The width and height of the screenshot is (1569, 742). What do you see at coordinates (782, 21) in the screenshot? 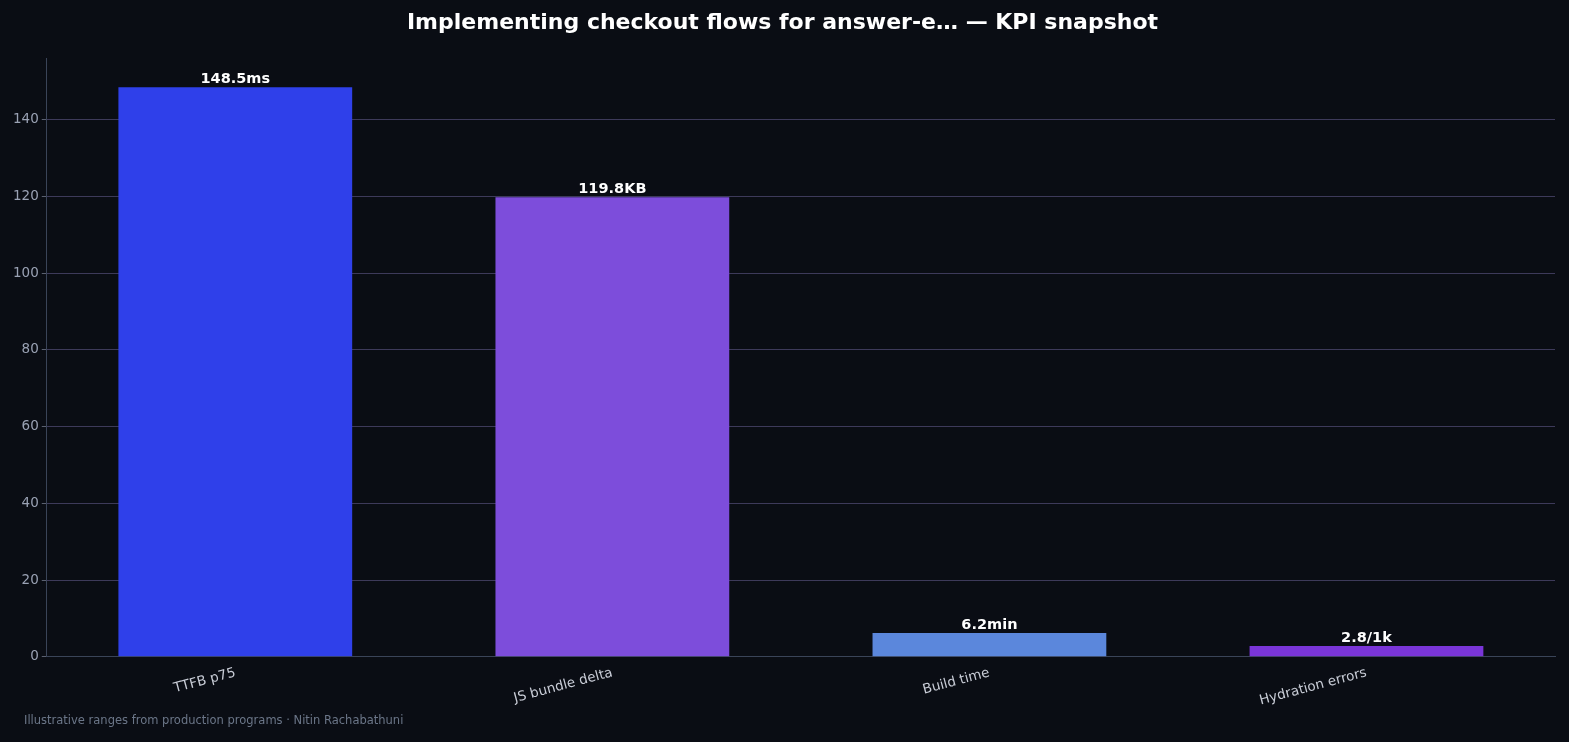
I see `chart-title: Implementing checkout flows for answer-e… — KPI snapshot` at bounding box center [782, 21].